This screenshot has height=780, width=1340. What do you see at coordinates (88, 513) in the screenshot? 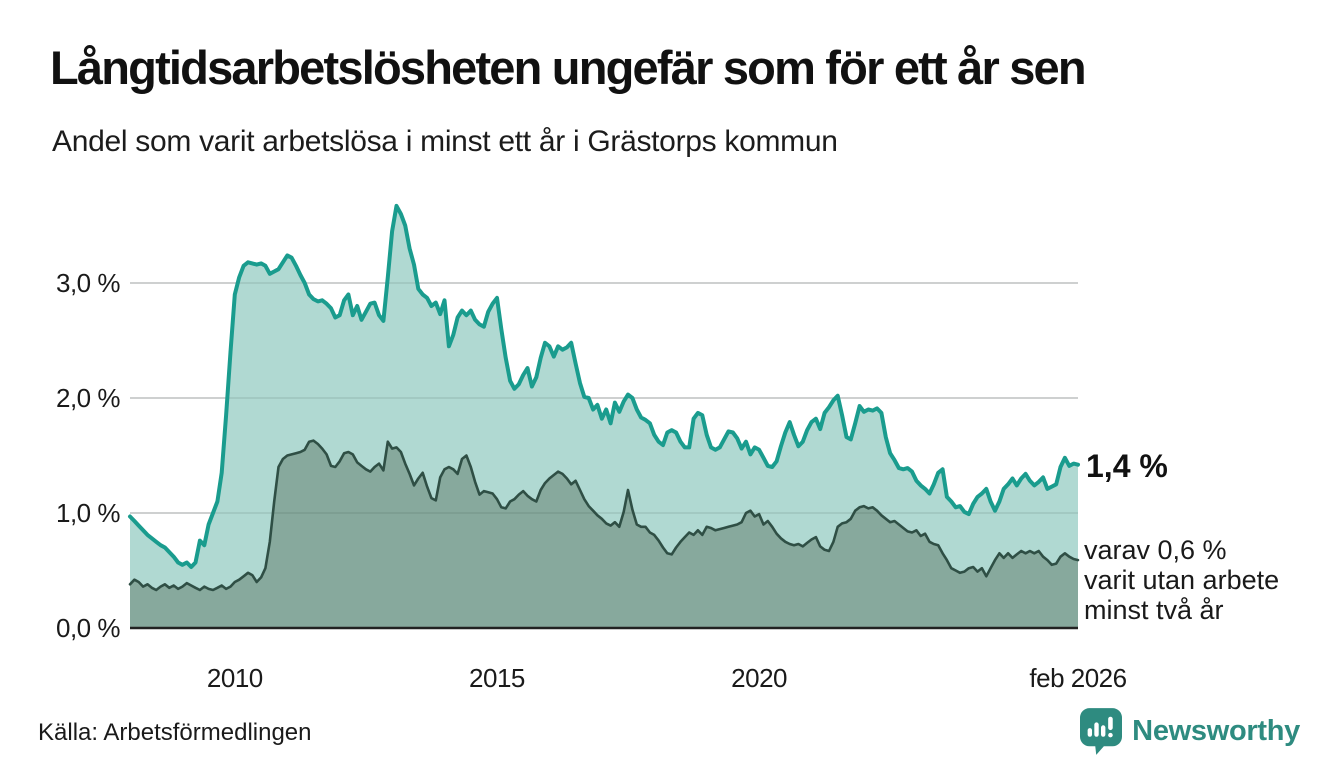
I see `y-axis-label-1pct: 1,0 %` at bounding box center [88, 513].